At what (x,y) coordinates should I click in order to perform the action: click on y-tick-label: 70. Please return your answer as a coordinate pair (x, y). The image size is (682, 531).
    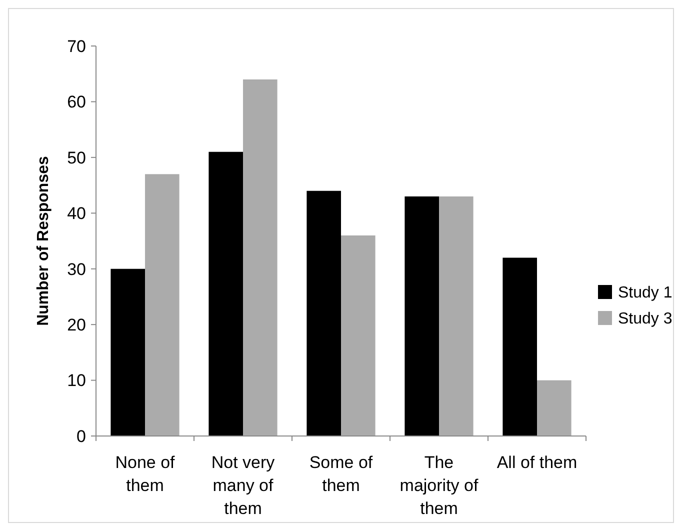
    Looking at the image, I should click on (76, 46).